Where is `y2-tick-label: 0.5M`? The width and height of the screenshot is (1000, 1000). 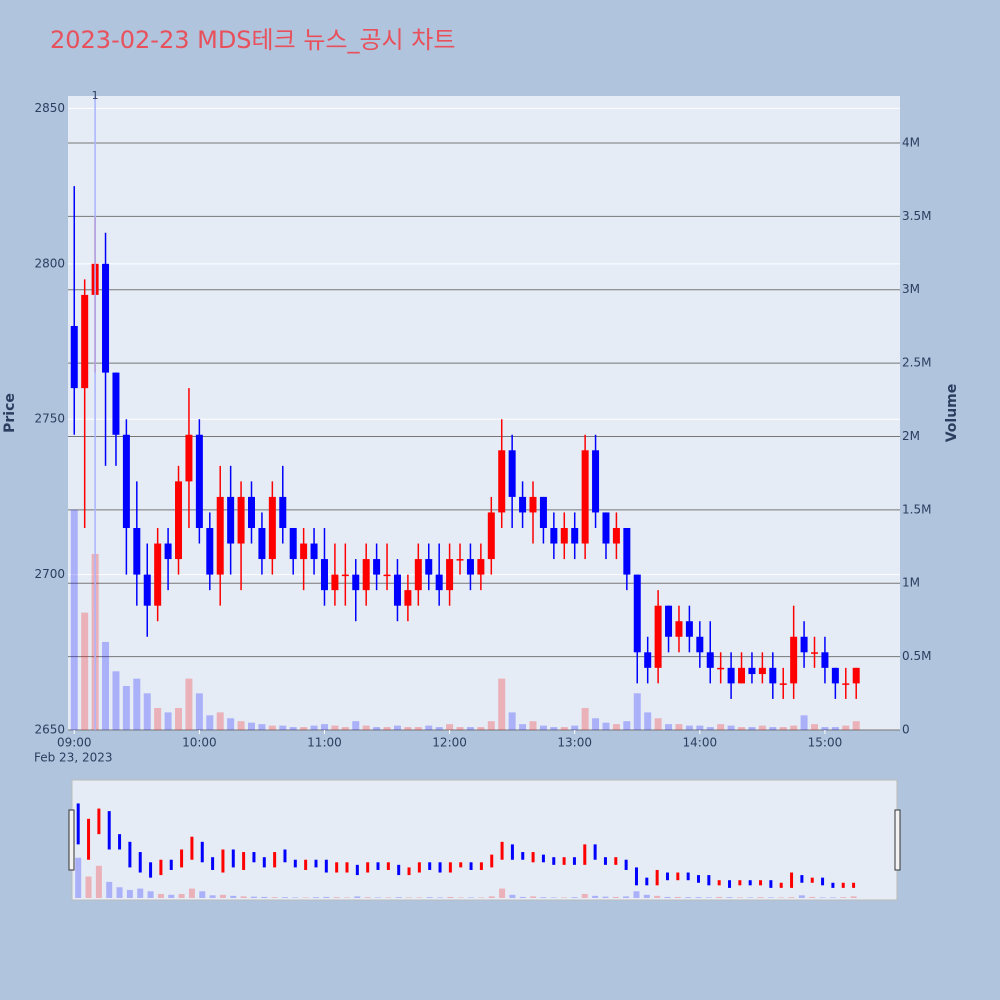 y2-tick-label: 0.5M is located at coordinates (916, 656).